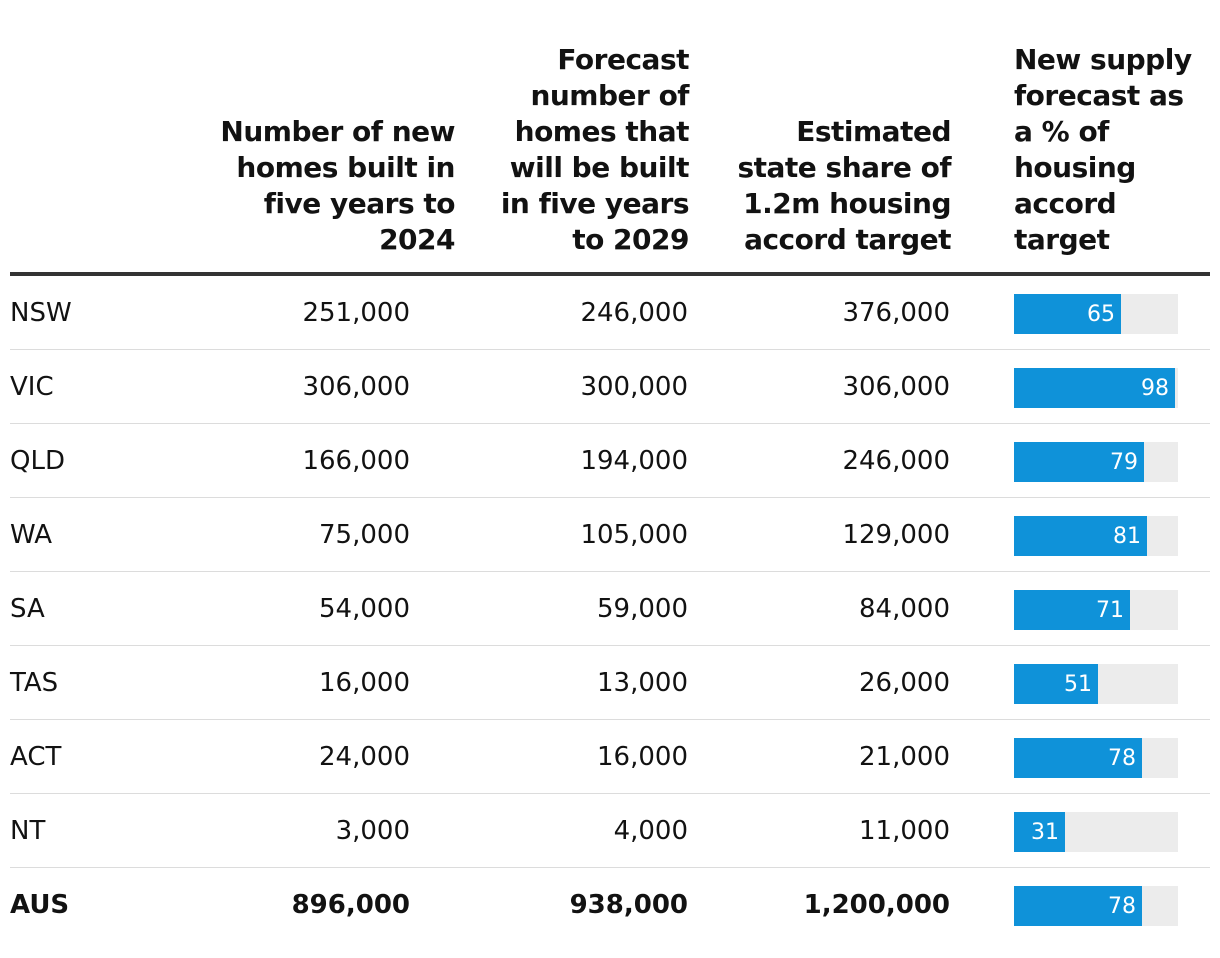 The height and width of the screenshot is (958, 1220). What do you see at coordinates (1124, 462) in the screenshot?
I see `bar-value-label: 79` at bounding box center [1124, 462].